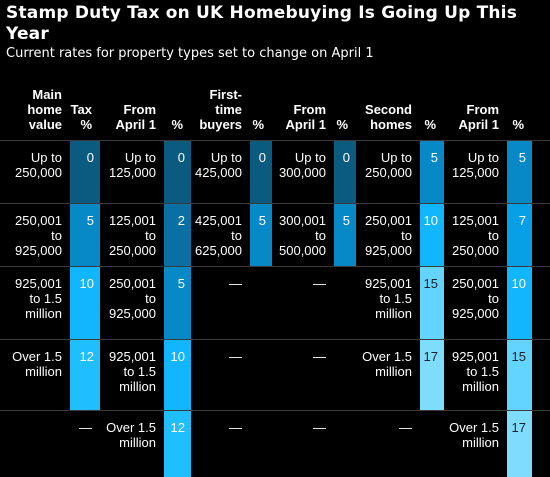 This screenshot has height=477, width=550. Describe the element at coordinates (177, 375) in the screenshot. I see `cell-main_from_pct: 10` at that location.